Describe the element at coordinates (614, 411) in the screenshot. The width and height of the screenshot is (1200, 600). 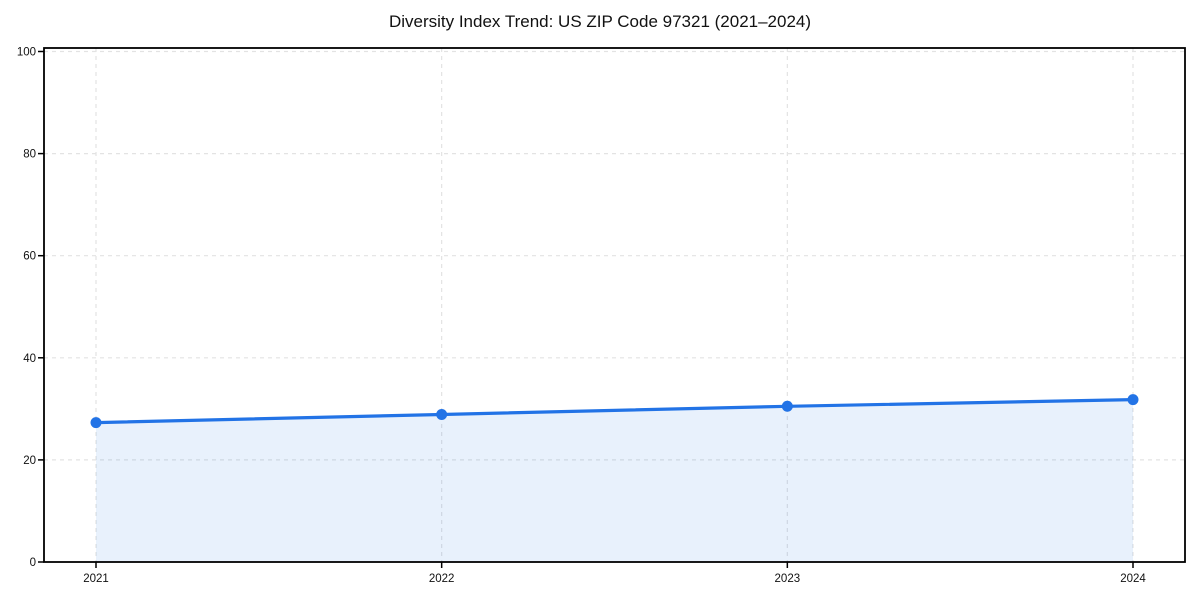
I see `trend-line-diversity-index` at that location.